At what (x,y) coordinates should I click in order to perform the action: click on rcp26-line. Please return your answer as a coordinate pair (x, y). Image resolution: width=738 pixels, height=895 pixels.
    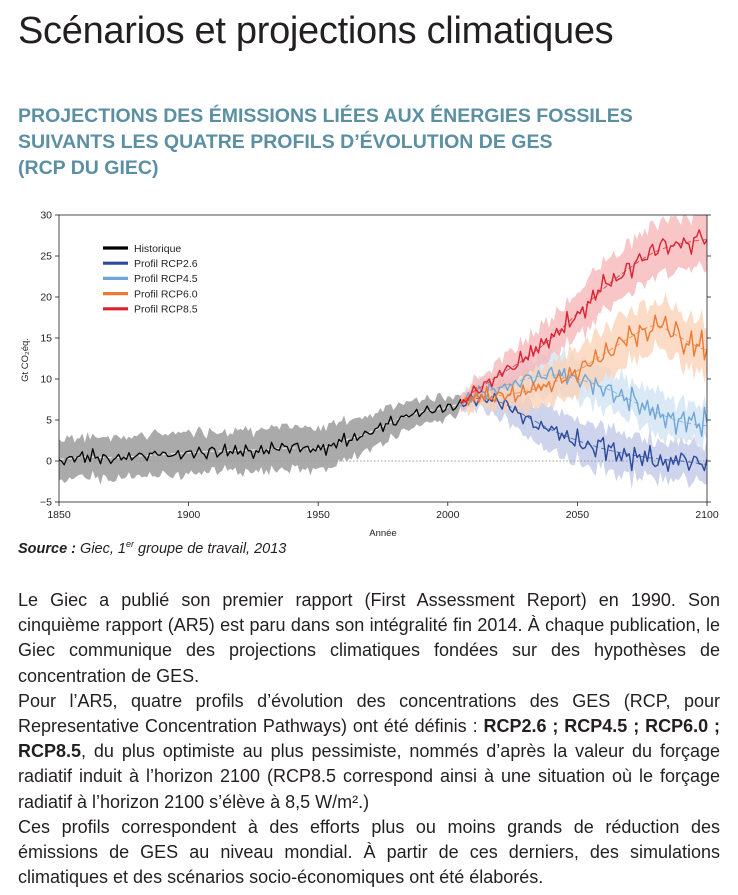
    Looking at the image, I should click on (583, 432).